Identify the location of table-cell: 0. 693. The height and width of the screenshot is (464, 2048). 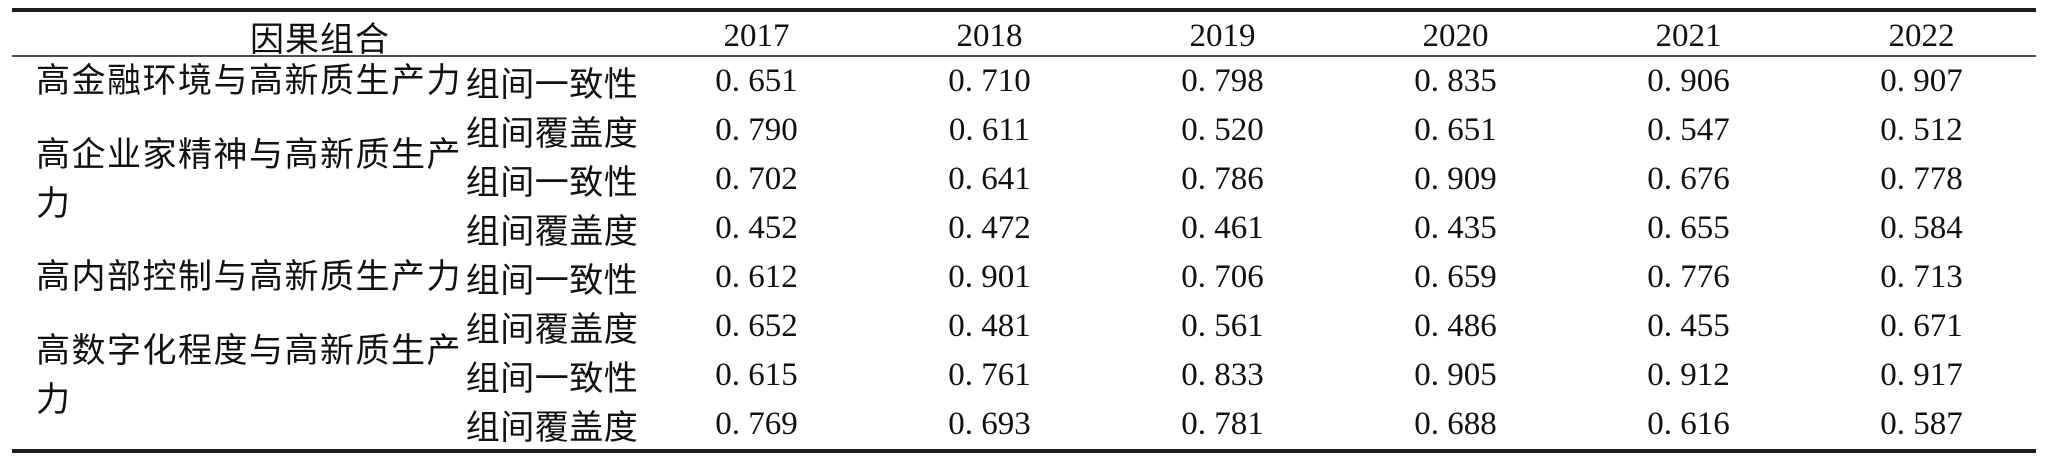
(989, 424).